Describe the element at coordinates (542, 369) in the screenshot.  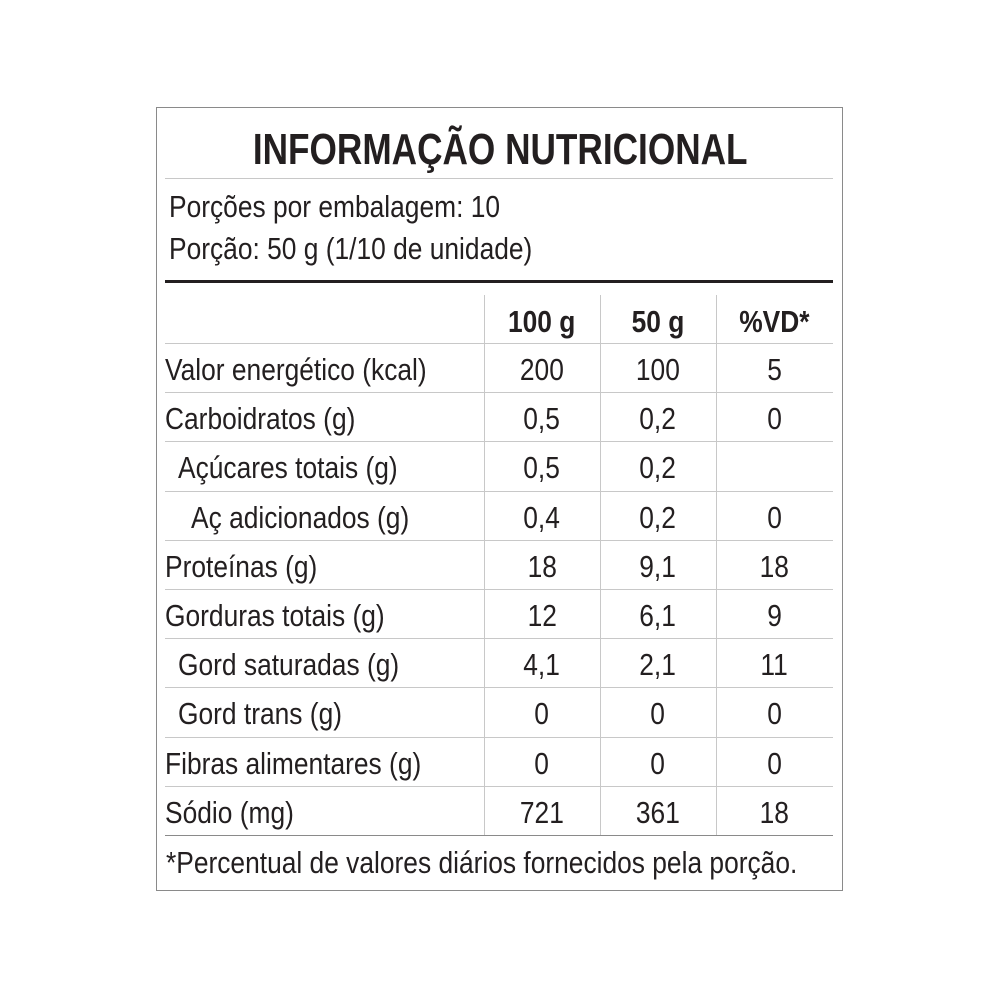
I see `value-100g: 200` at that location.